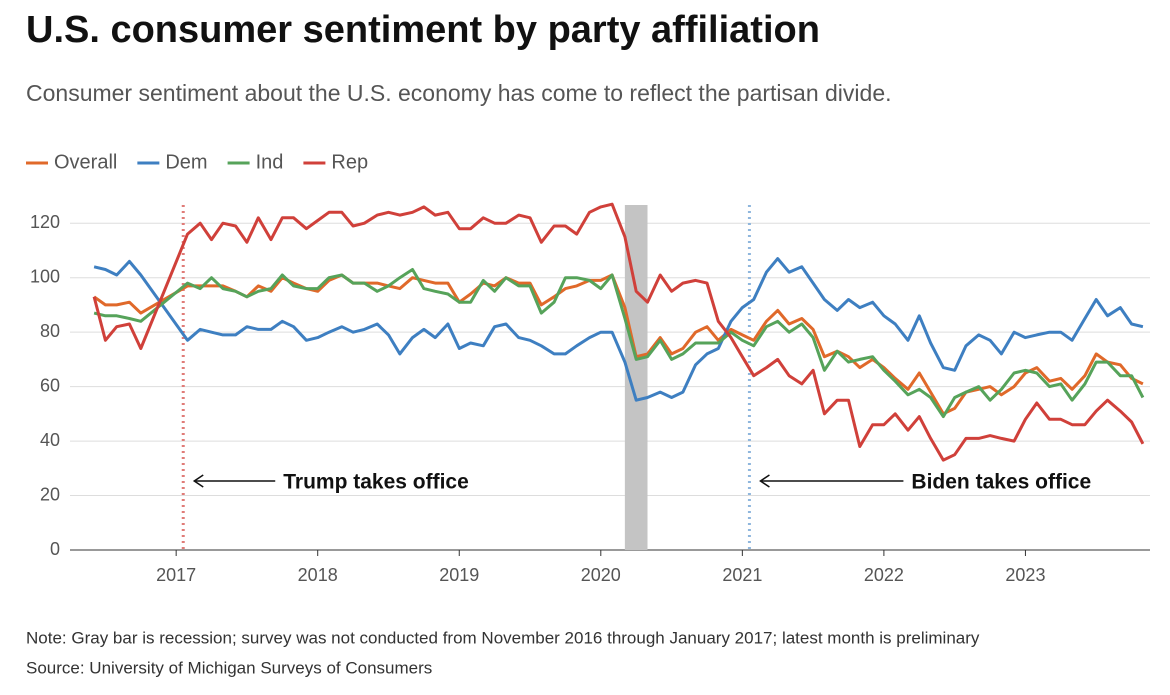  What do you see at coordinates (50, 440) in the screenshot?
I see `y-tick-label: 40` at bounding box center [50, 440].